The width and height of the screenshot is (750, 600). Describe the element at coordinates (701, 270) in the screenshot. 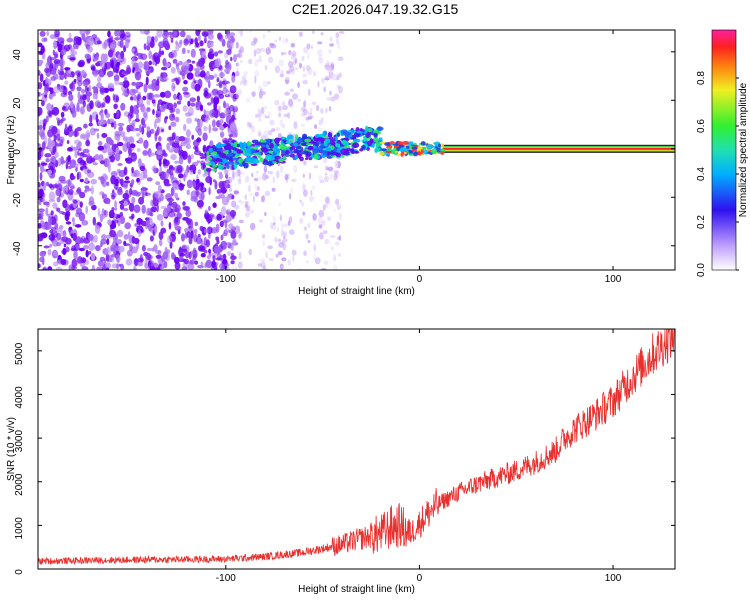

I see `colorbar-tick-label: 0.0` at that location.